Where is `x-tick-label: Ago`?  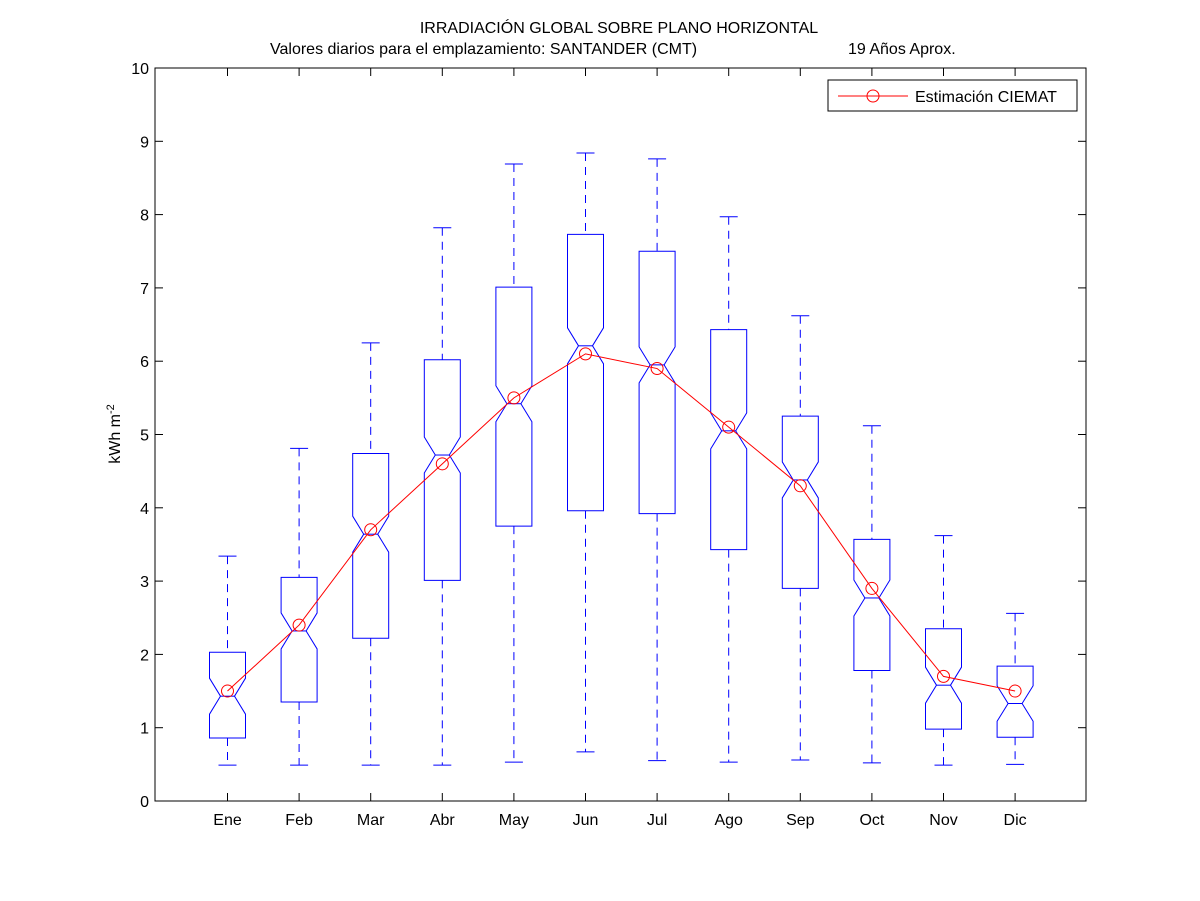
x-tick-label: Ago is located at coordinates (728, 820).